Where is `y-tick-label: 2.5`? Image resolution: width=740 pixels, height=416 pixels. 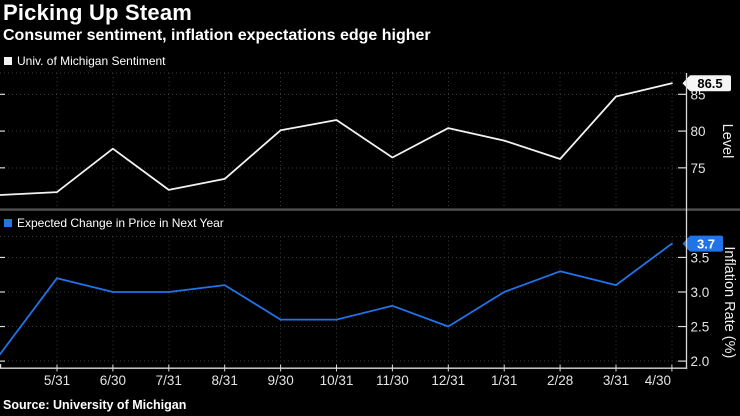 y-tick-label: 2.5 is located at coordinates (700, 327).